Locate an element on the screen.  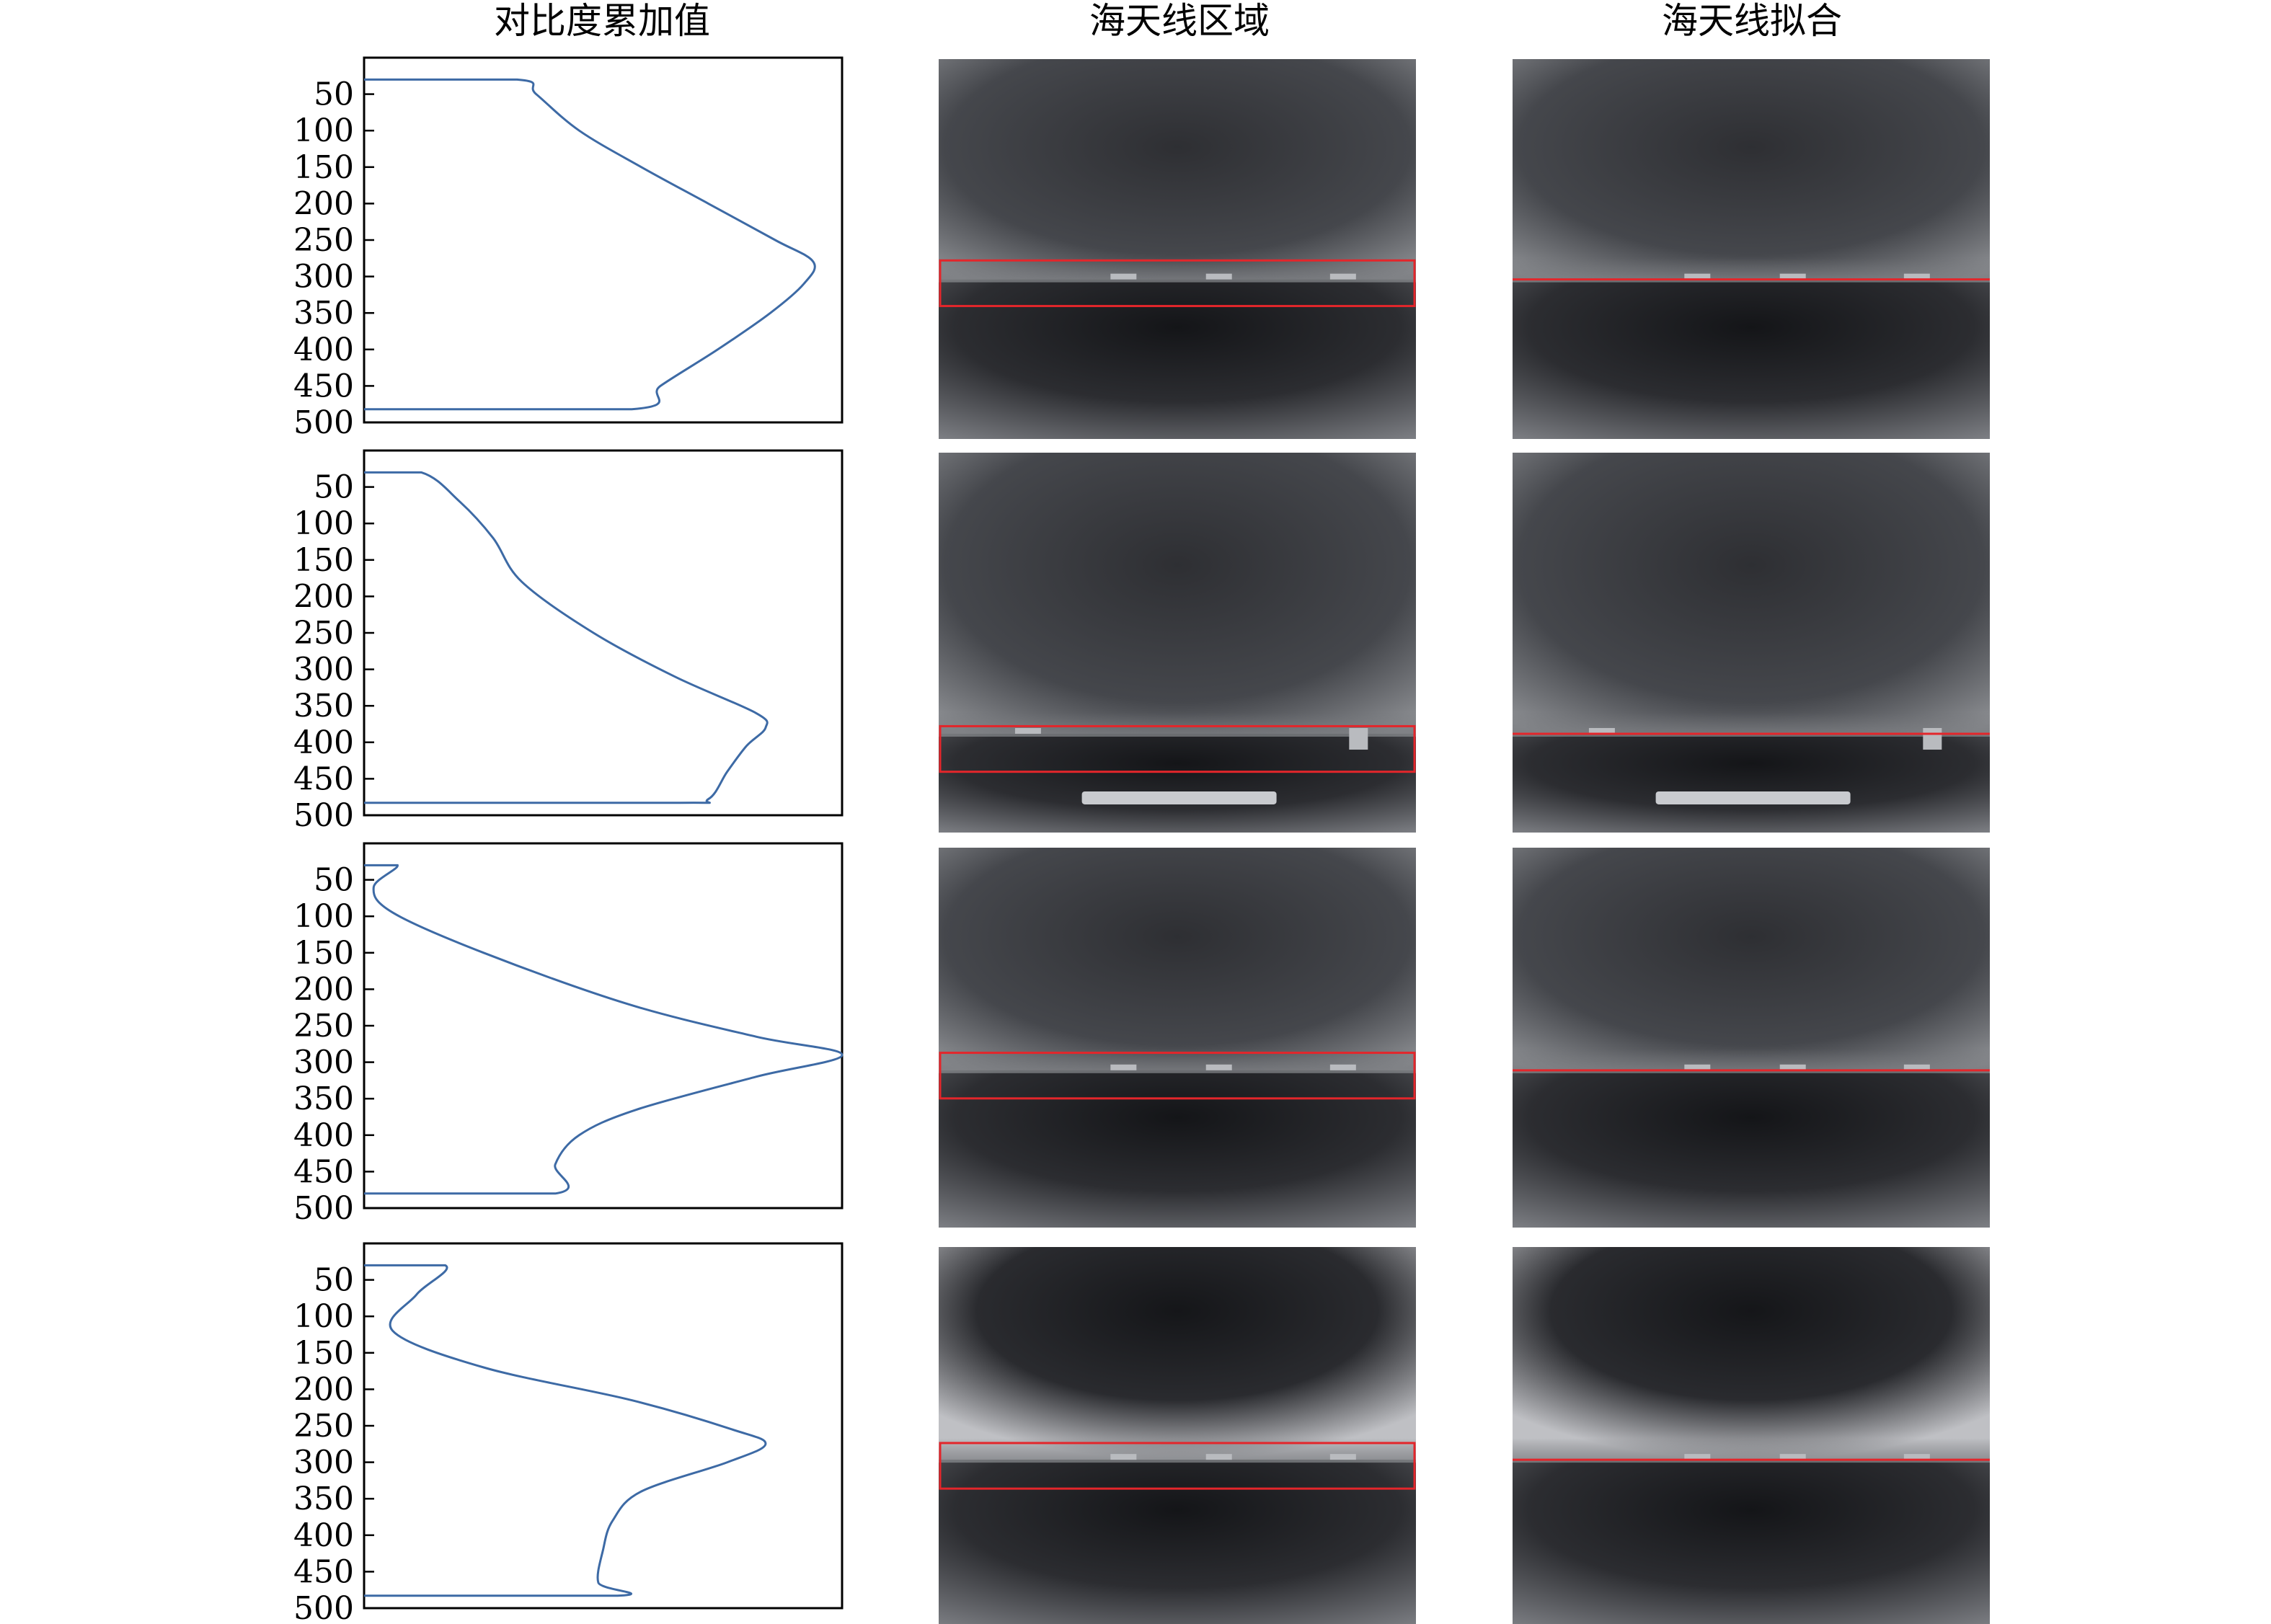
column-title-contrast: 对比度累加值 is located at coordinates (602, 21).